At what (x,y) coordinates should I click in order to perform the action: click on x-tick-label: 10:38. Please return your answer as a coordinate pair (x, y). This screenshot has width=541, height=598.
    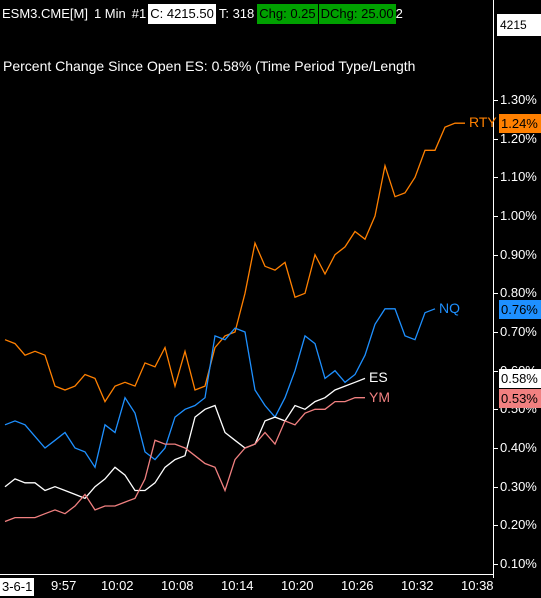
    Looking at the image, I should click on (477, 585).